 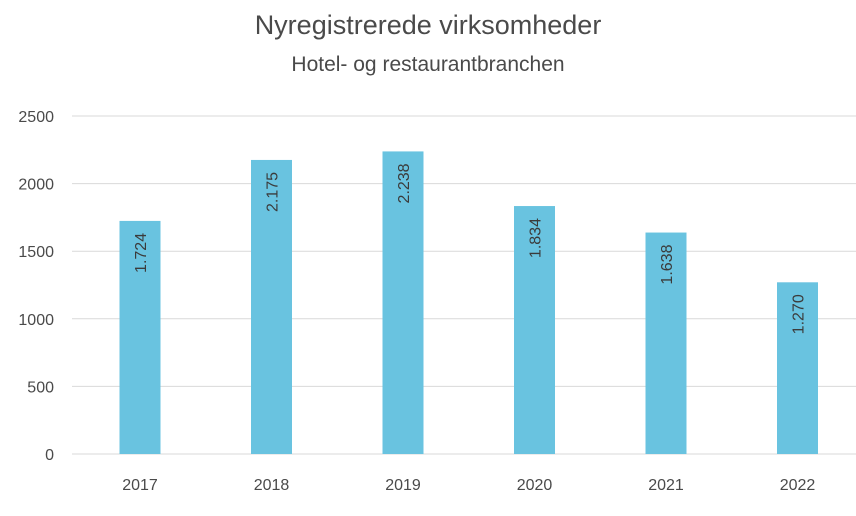 I want to click on data-label: 1.638, so click(x=667, y=264).